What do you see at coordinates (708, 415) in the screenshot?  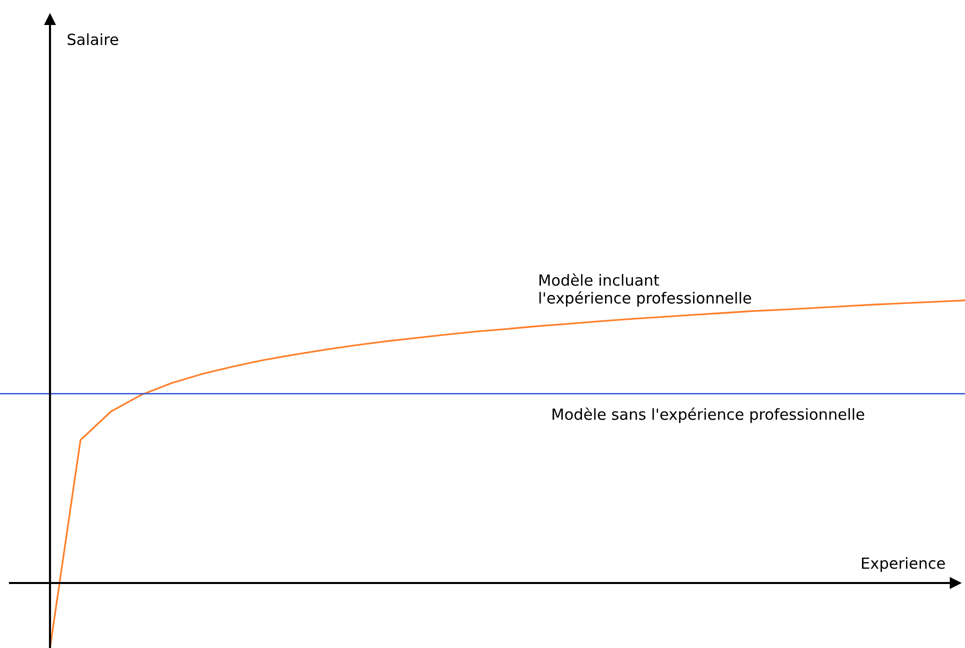 I see `ref-line-label: Modèle sans l'expérience professionnelle` at bounding box center [708, 415].